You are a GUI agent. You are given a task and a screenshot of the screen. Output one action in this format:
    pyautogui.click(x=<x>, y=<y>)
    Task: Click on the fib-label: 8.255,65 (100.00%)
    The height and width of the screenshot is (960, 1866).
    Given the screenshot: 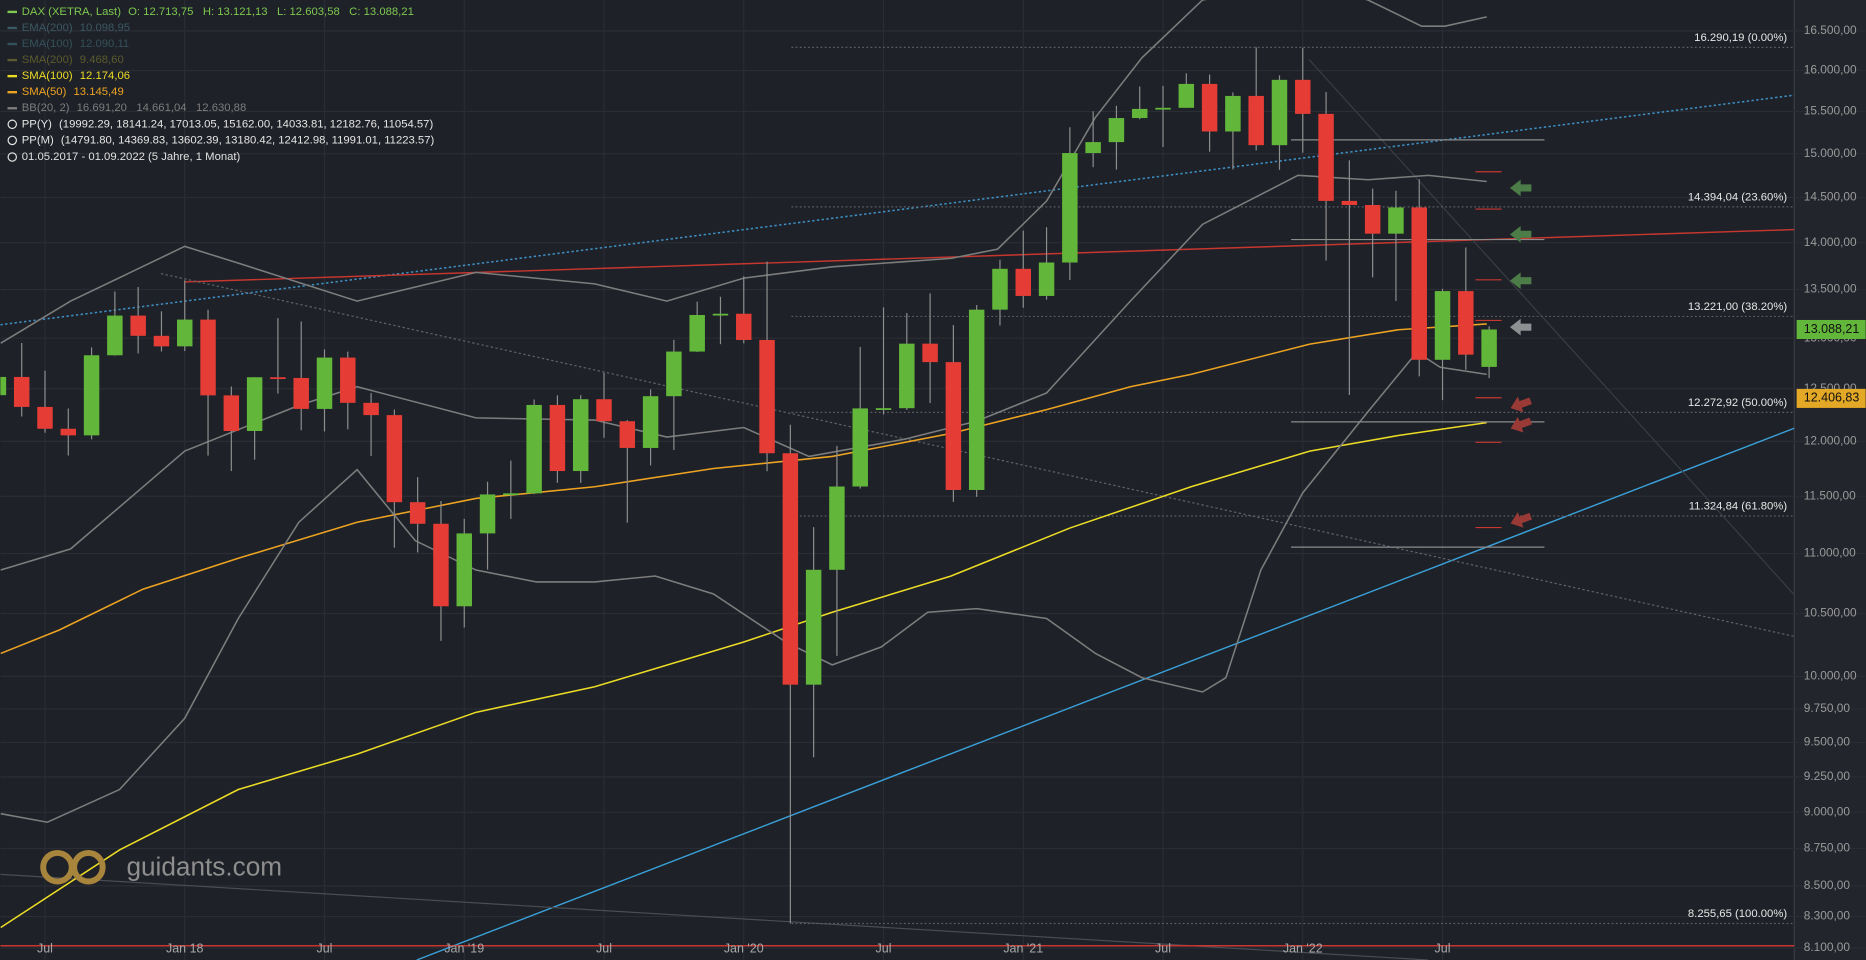 What is the action you would take?
    pyautogui.click(x=1737, y=914)
    